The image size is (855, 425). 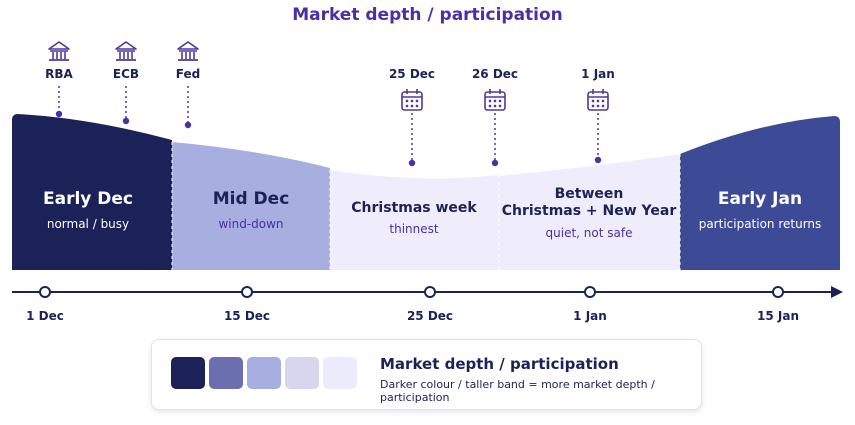 What do you see at coordinates (778, 316) in the screenshot?
I see `timeline-label: 15 Jan` at bounding box center [778, 316].